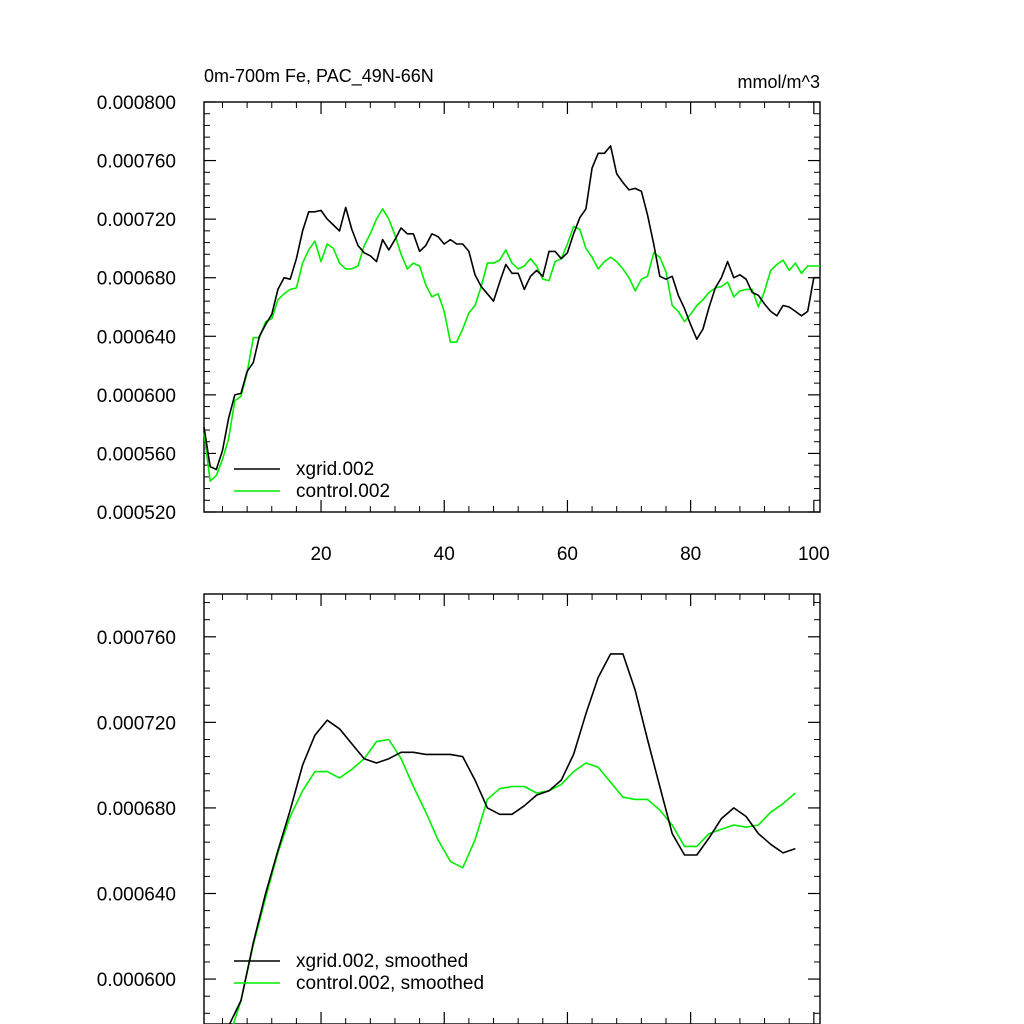  Describe the element at coordinates (136, 454) in the screenshot. I see `y-tick-label: 0.000560` at that location.